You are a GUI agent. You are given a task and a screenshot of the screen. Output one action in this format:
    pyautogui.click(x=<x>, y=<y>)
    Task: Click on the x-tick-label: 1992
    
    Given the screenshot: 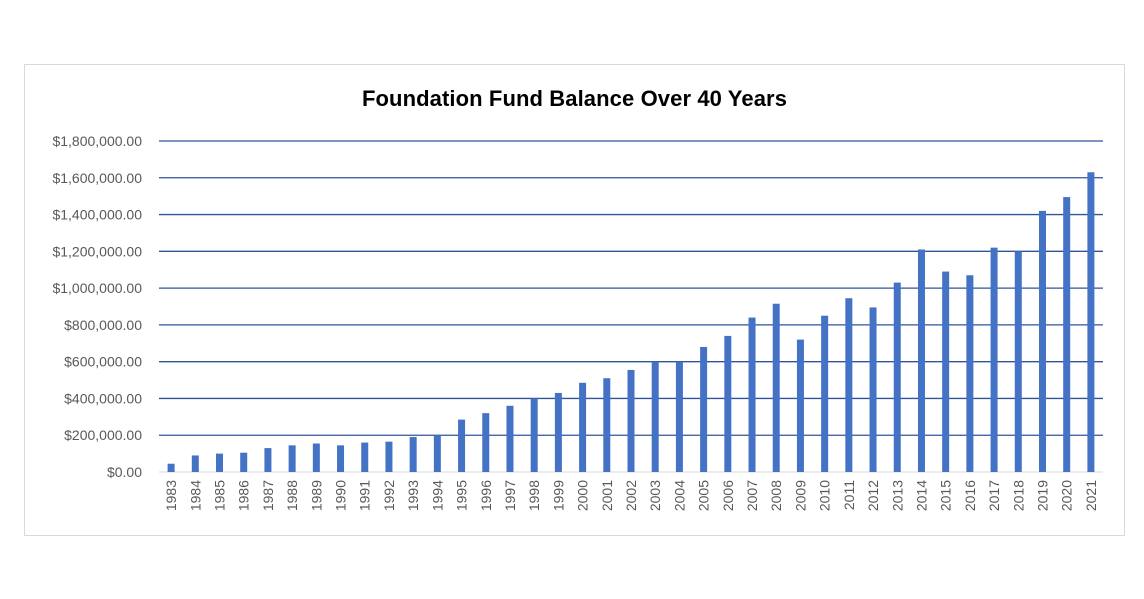 What is the action you would take?
    pyautogui.click(x=389, y=495)
    